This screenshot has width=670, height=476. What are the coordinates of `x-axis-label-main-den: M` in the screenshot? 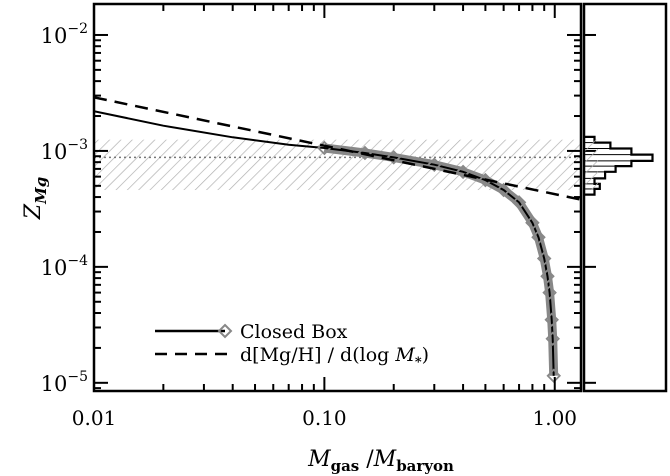 It's located at (385, 459).